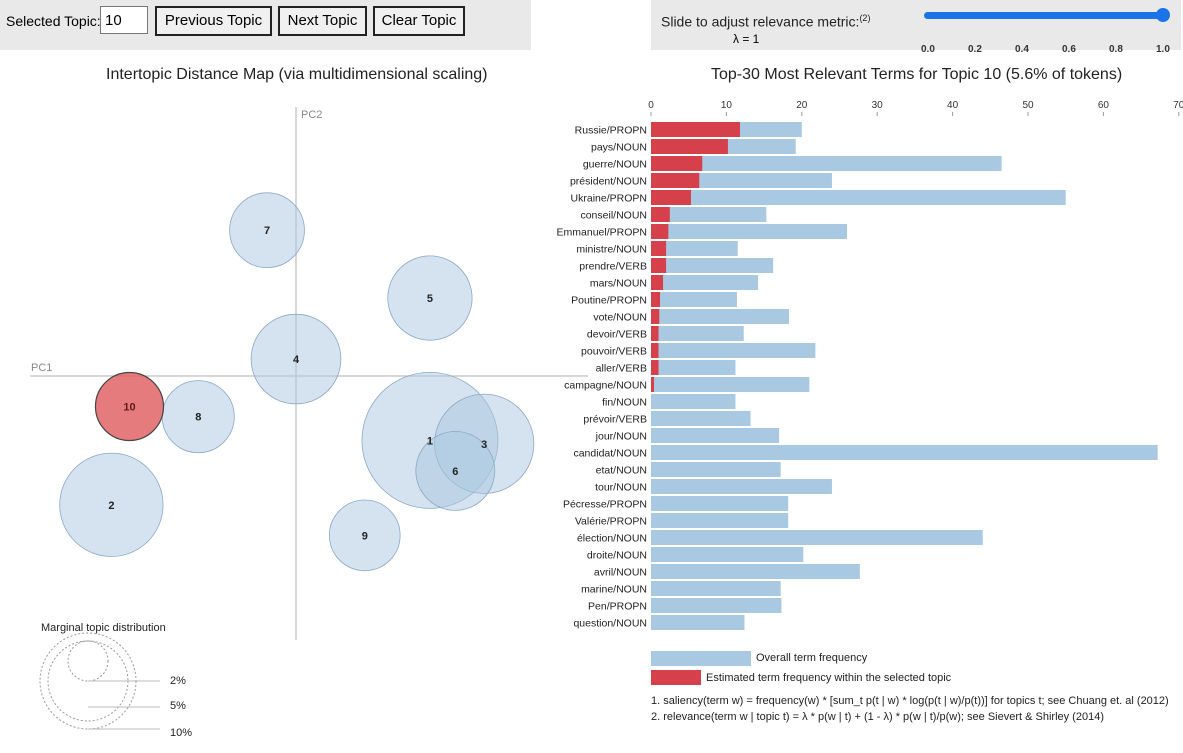 The width and height of the screenshot is (1183, 753). What do you see at coordinates (611, 522) in the screenshot?
I see `term-label: Valérie/PROPN` at bounding box center [611, 522].